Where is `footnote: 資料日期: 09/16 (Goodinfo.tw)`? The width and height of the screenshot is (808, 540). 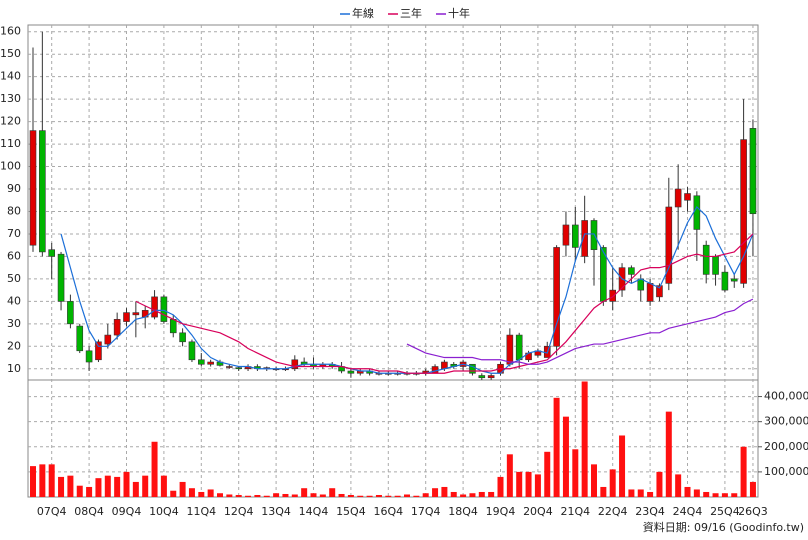
footnote: 資料日期: 09/16 (Goodinfo.tw) is located at coordinates (723, 527).